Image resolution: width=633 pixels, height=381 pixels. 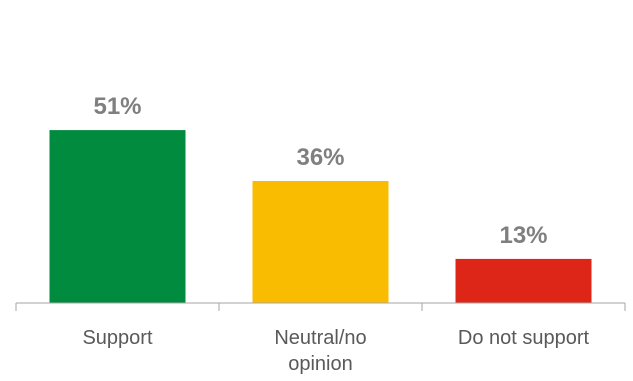 I want to click on data-label-do-not-support: 13%, so click(x=523, y=235).